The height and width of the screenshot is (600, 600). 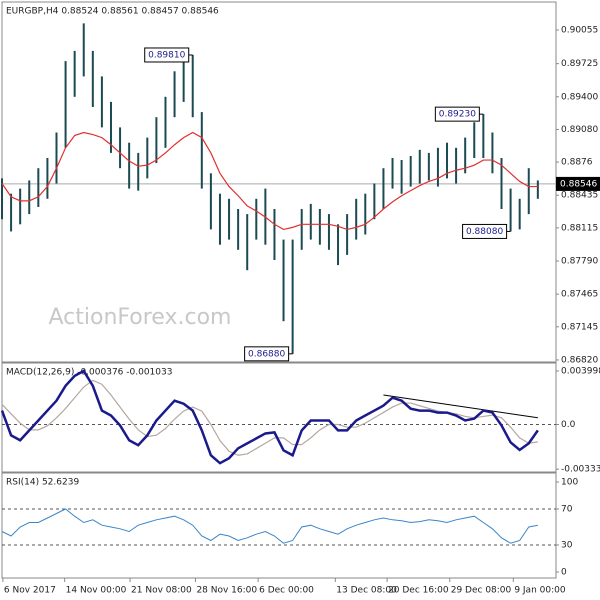 What do you see at coordinates (226, 591) in the screenshot?
I see `x-tick-label: 28 Nov 16:00` at bounding box center [226, 591].